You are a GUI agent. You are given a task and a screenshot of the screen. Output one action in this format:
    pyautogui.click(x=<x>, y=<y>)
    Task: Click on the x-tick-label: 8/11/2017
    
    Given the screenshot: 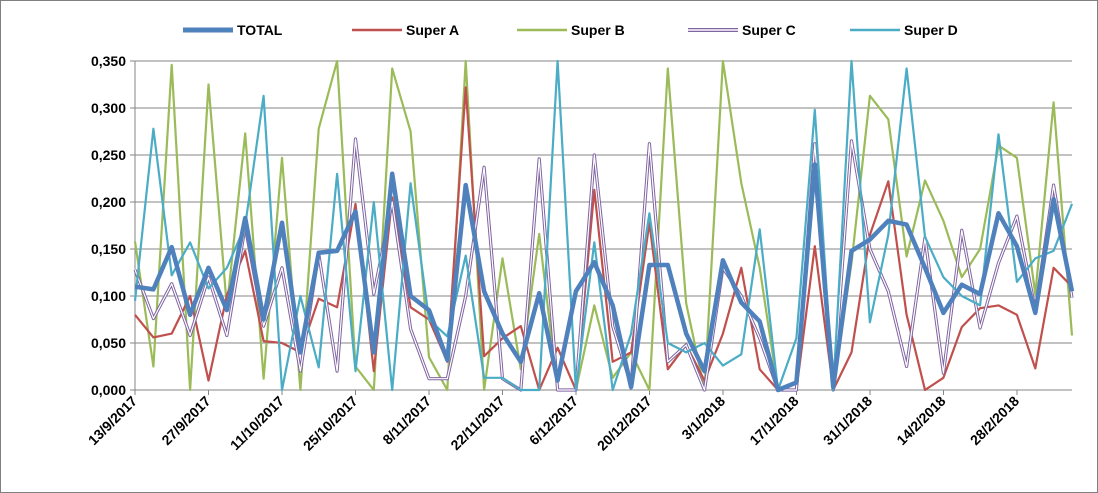 What is the action you would take?
    pyautogui.click(x=406, y=420)
    